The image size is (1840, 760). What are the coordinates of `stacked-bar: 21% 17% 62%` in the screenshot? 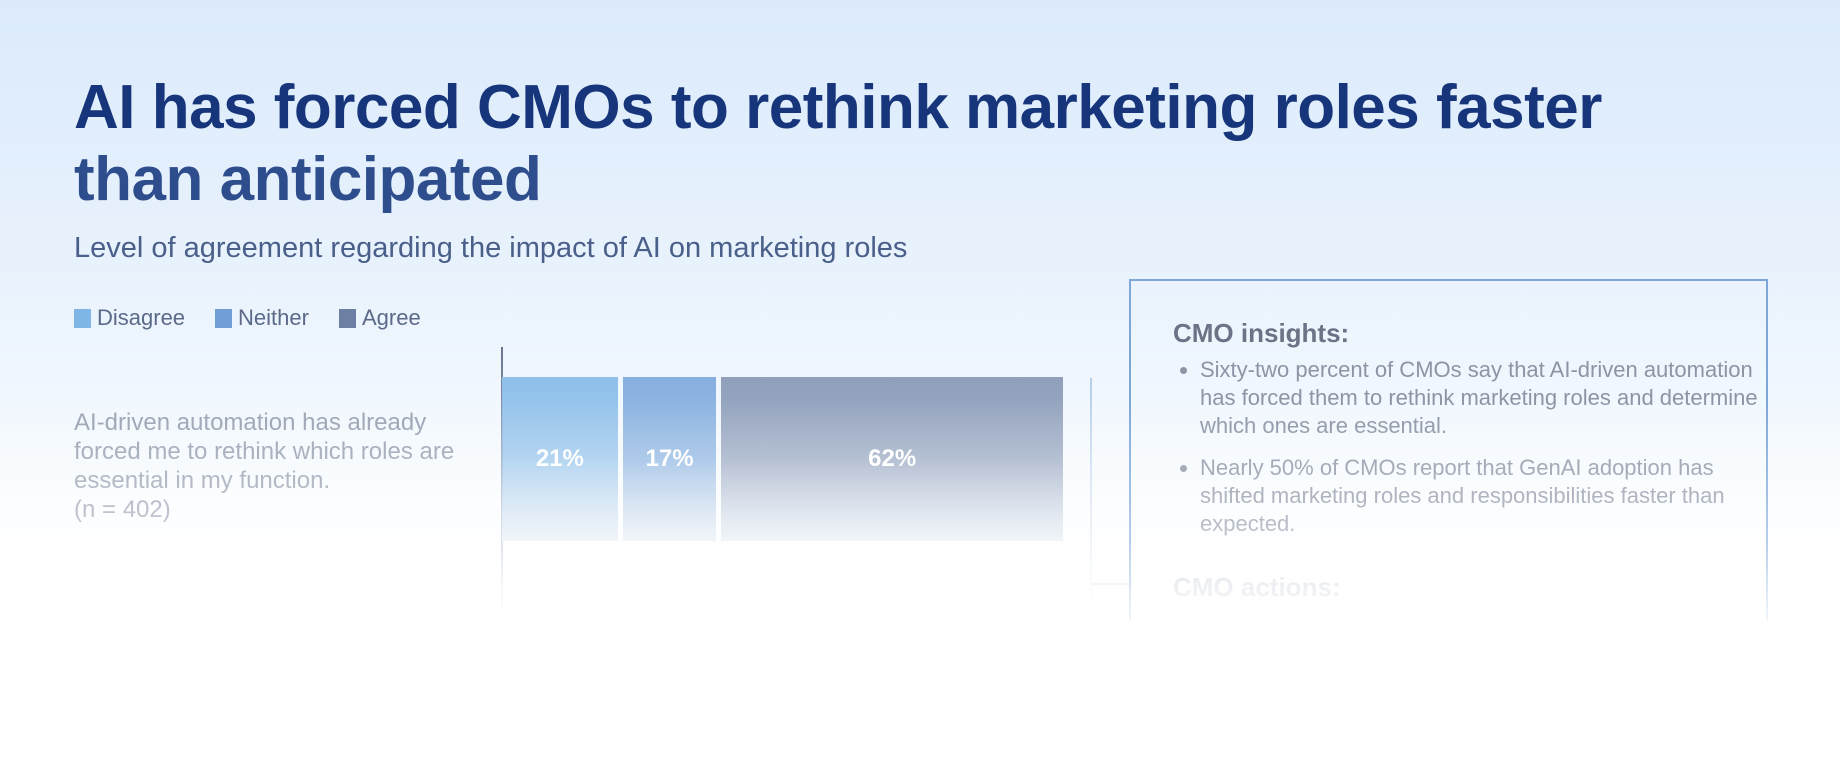 It's located at (782, 459).